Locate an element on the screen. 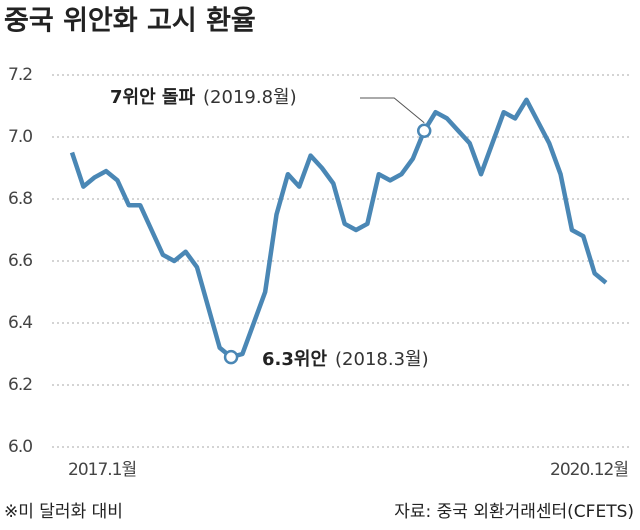  annotation-text: (2018.3월) is located at coordinates (382, 359).